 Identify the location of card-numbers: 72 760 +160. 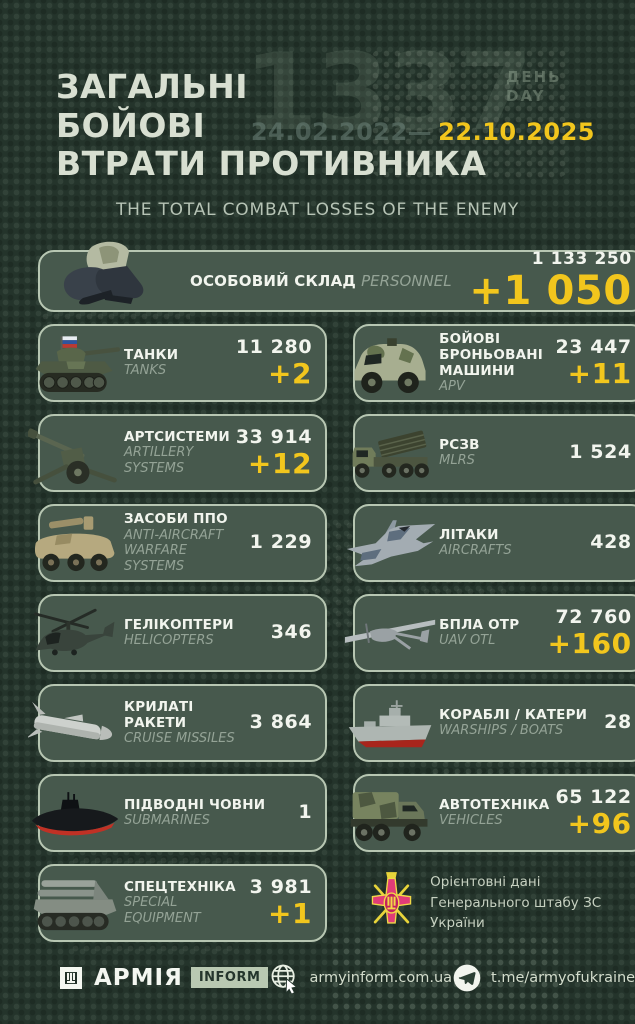
(589, 633).